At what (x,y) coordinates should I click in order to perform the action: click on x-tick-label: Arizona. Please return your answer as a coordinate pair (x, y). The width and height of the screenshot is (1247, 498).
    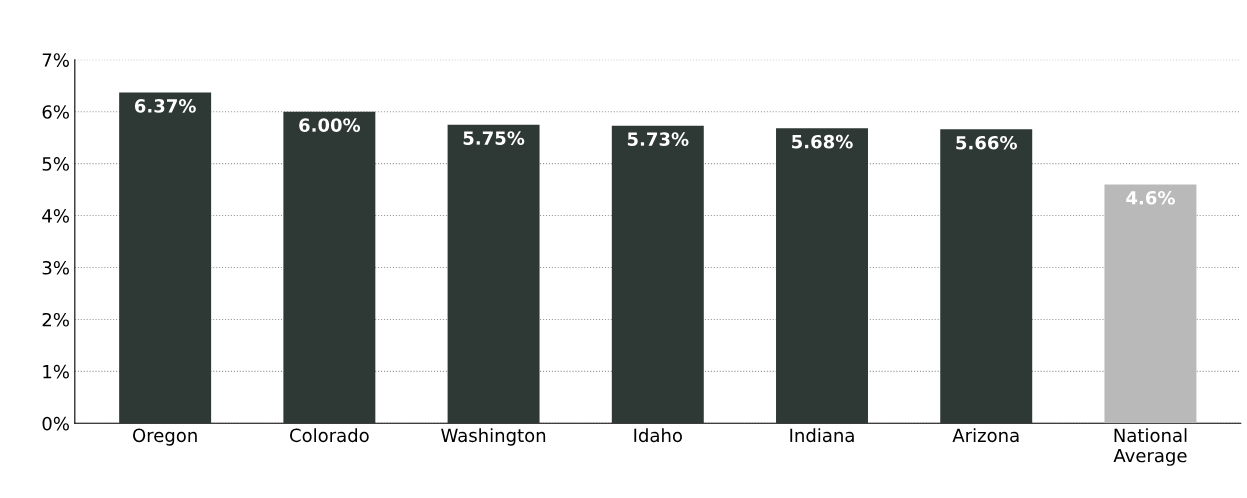
    Looking at the image, I should click on (985, 435).